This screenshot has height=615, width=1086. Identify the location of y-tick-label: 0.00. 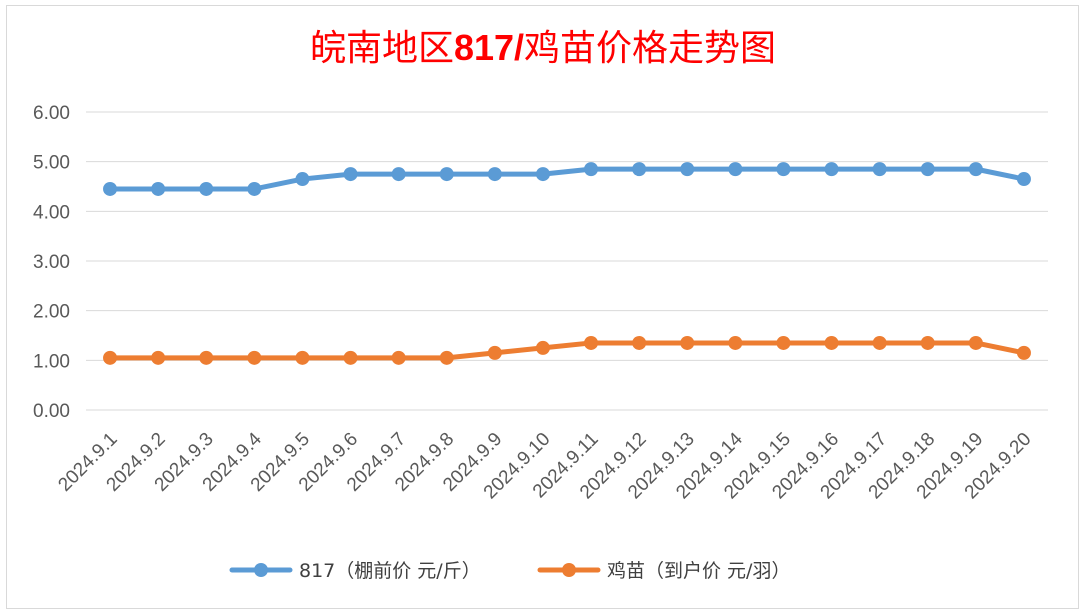
(51, 411).